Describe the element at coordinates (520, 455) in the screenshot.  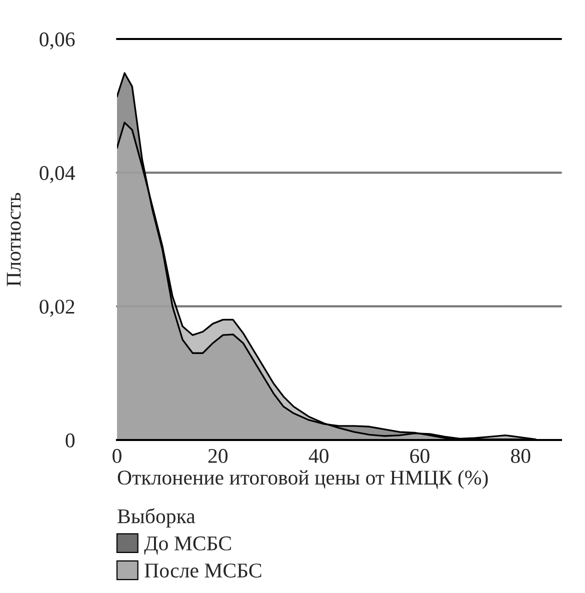
I see `x-tick-label: 80` at that location.